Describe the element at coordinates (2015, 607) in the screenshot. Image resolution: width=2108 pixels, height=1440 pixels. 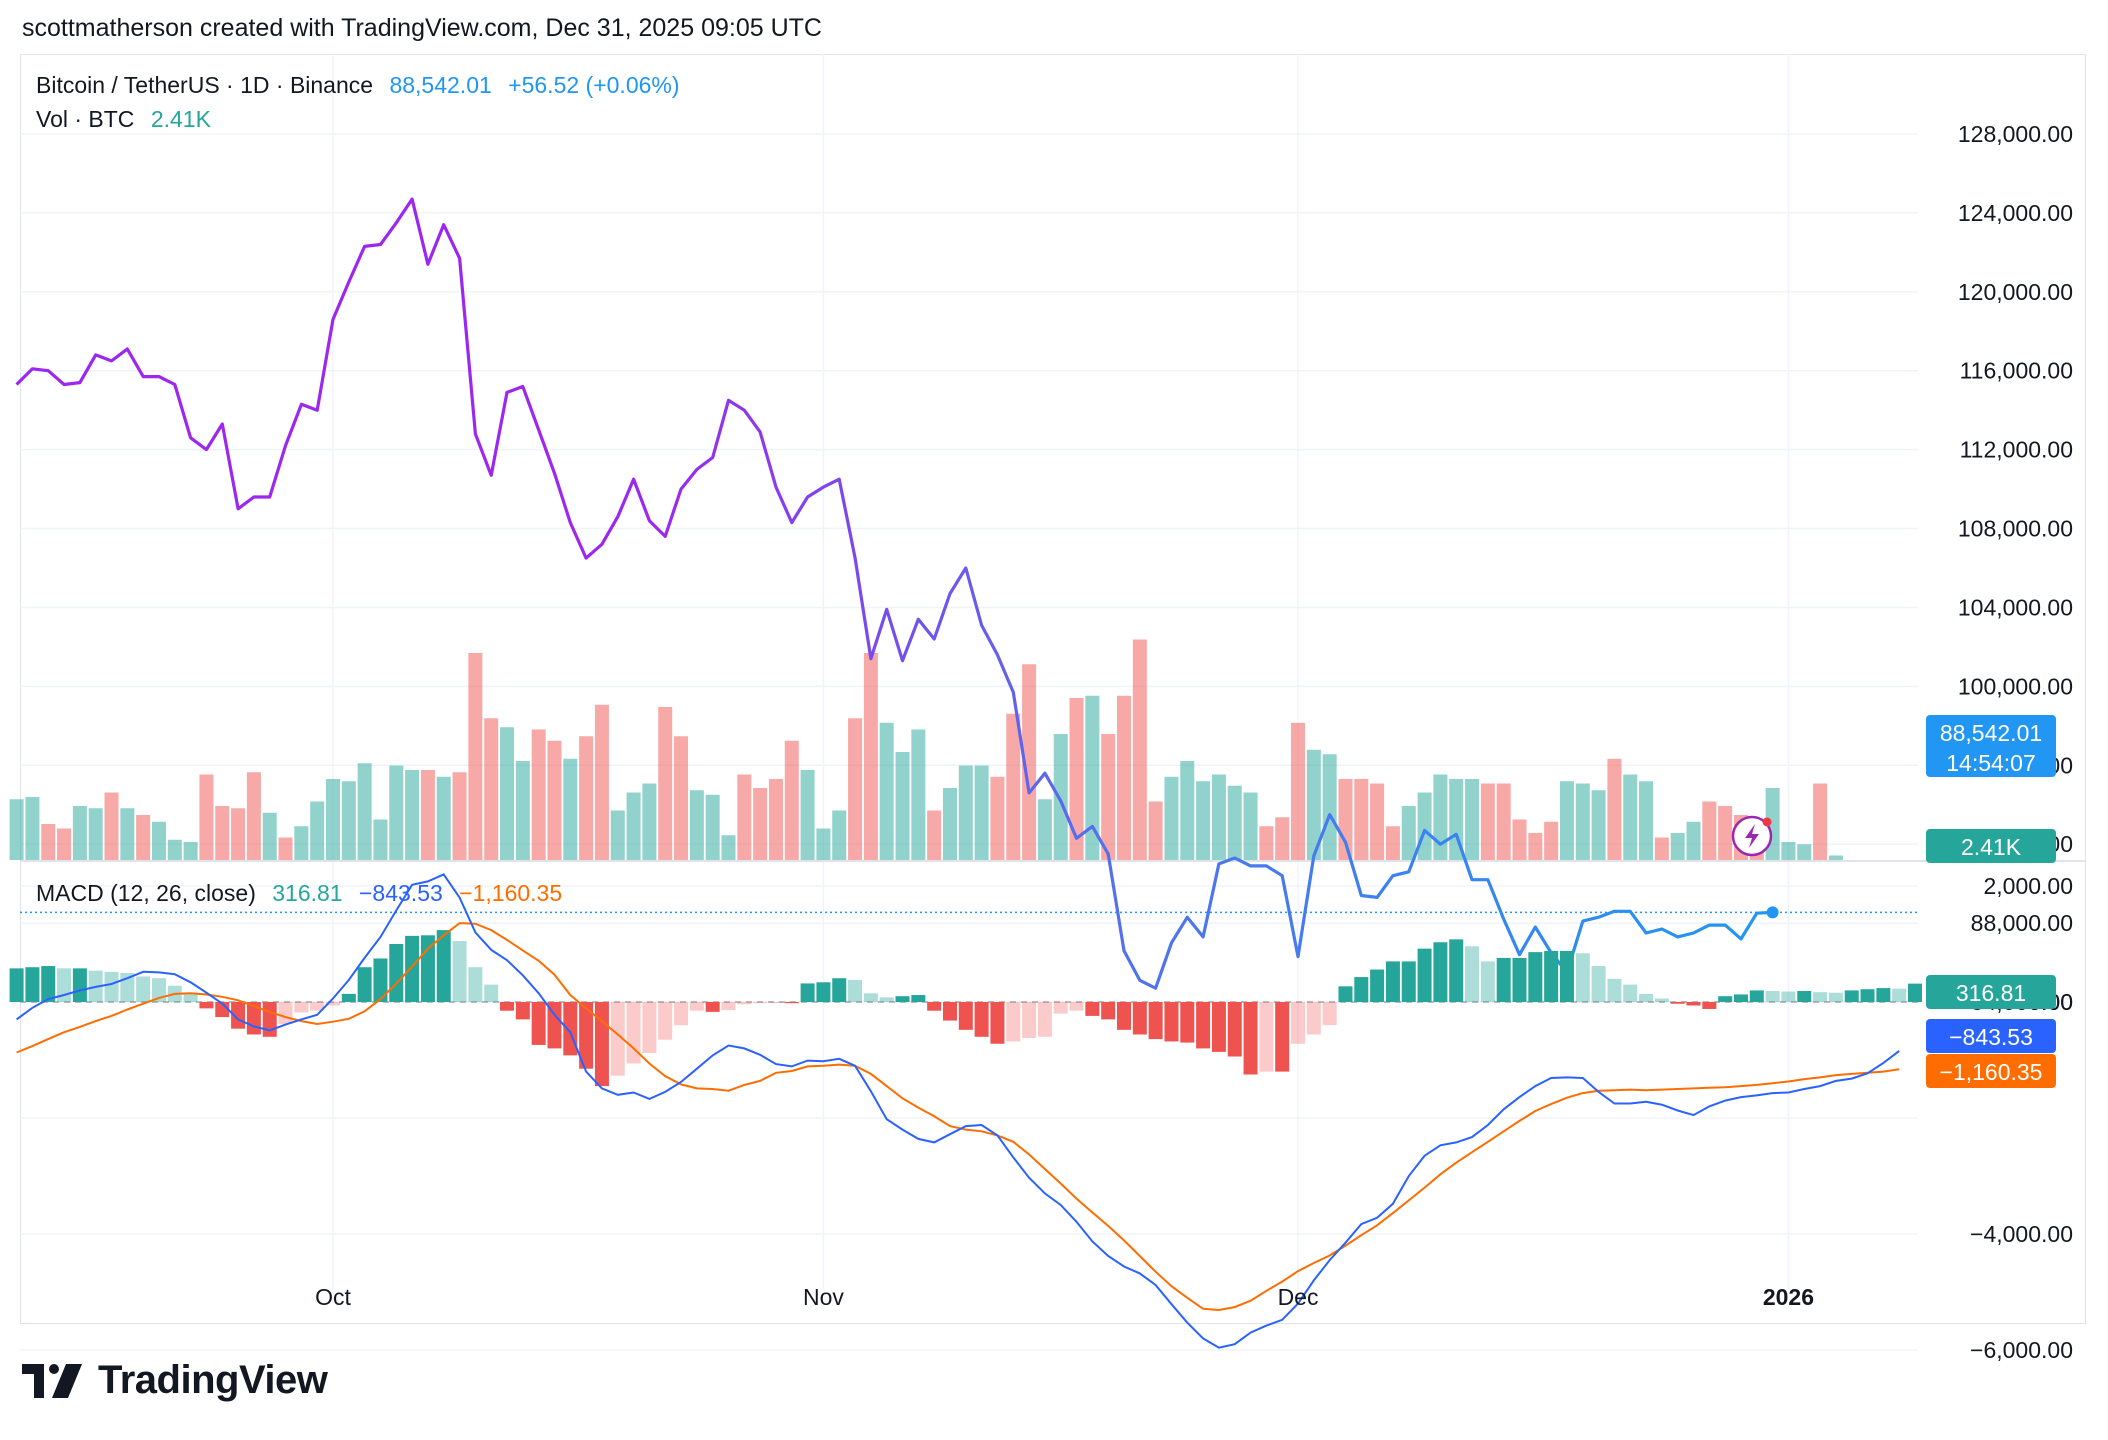
I see `price-tick-label: 104,000.00` at that location.